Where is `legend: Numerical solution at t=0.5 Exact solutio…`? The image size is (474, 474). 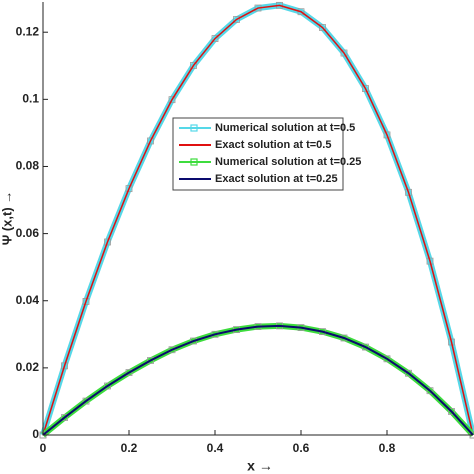
legend: Numerical solution at t=0.5 Exact solutio… is located at coordinates (266, 154).